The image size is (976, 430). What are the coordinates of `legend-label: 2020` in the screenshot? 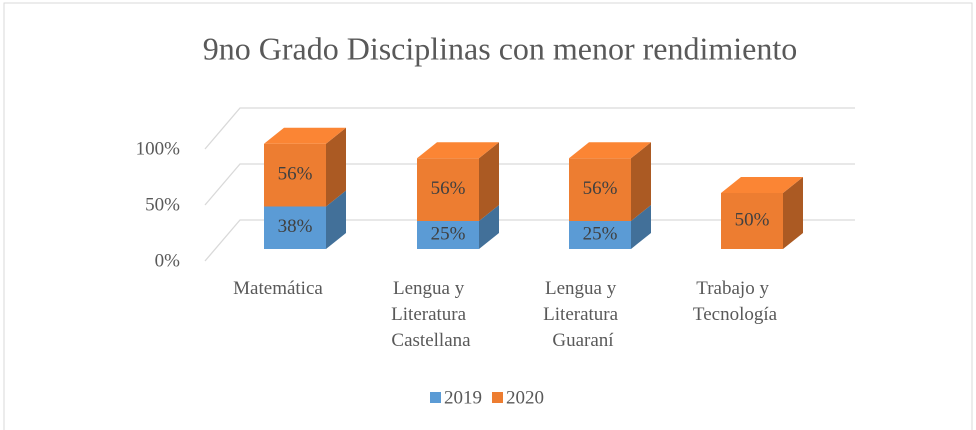 It's located at (525, 397).